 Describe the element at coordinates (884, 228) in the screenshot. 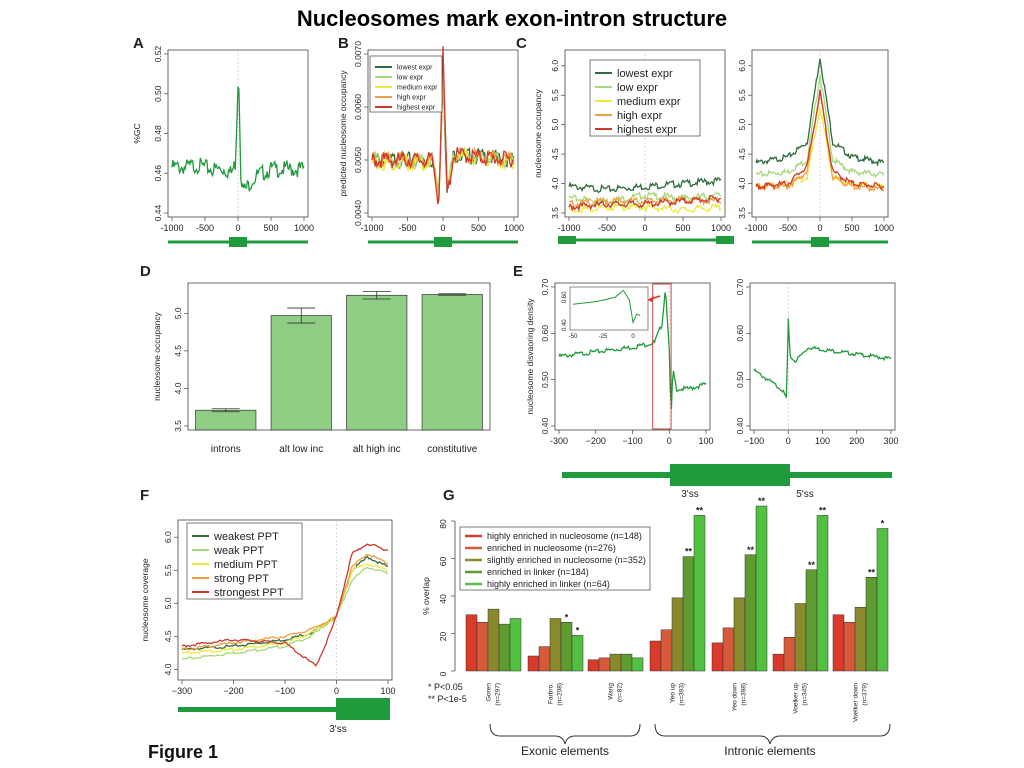

I see `x-tick-label-c-right: 1000` at that location.